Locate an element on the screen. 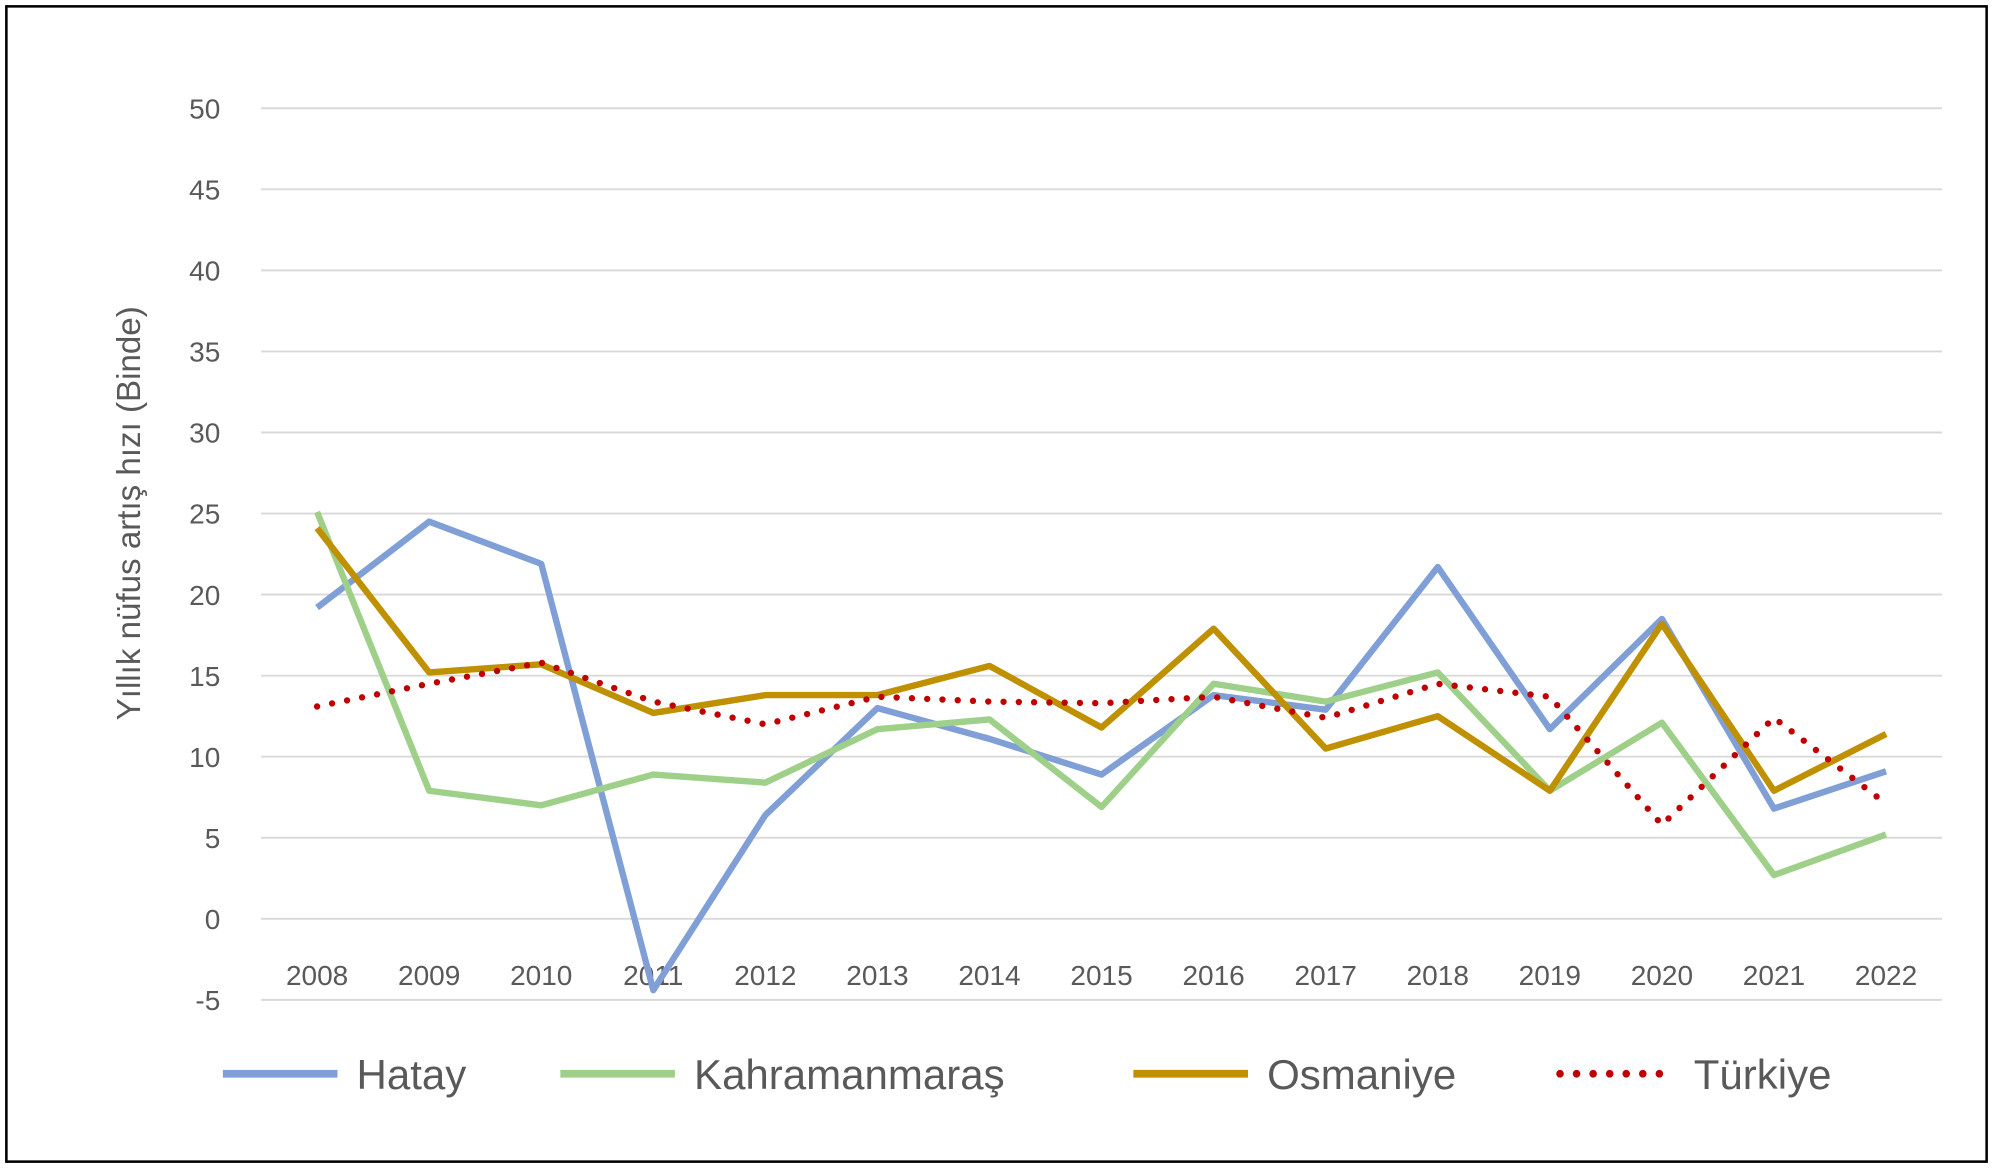 This screenshot has height=1168, width=1993. legend-label: Türkiye is located at coordinates (1763, 1074).